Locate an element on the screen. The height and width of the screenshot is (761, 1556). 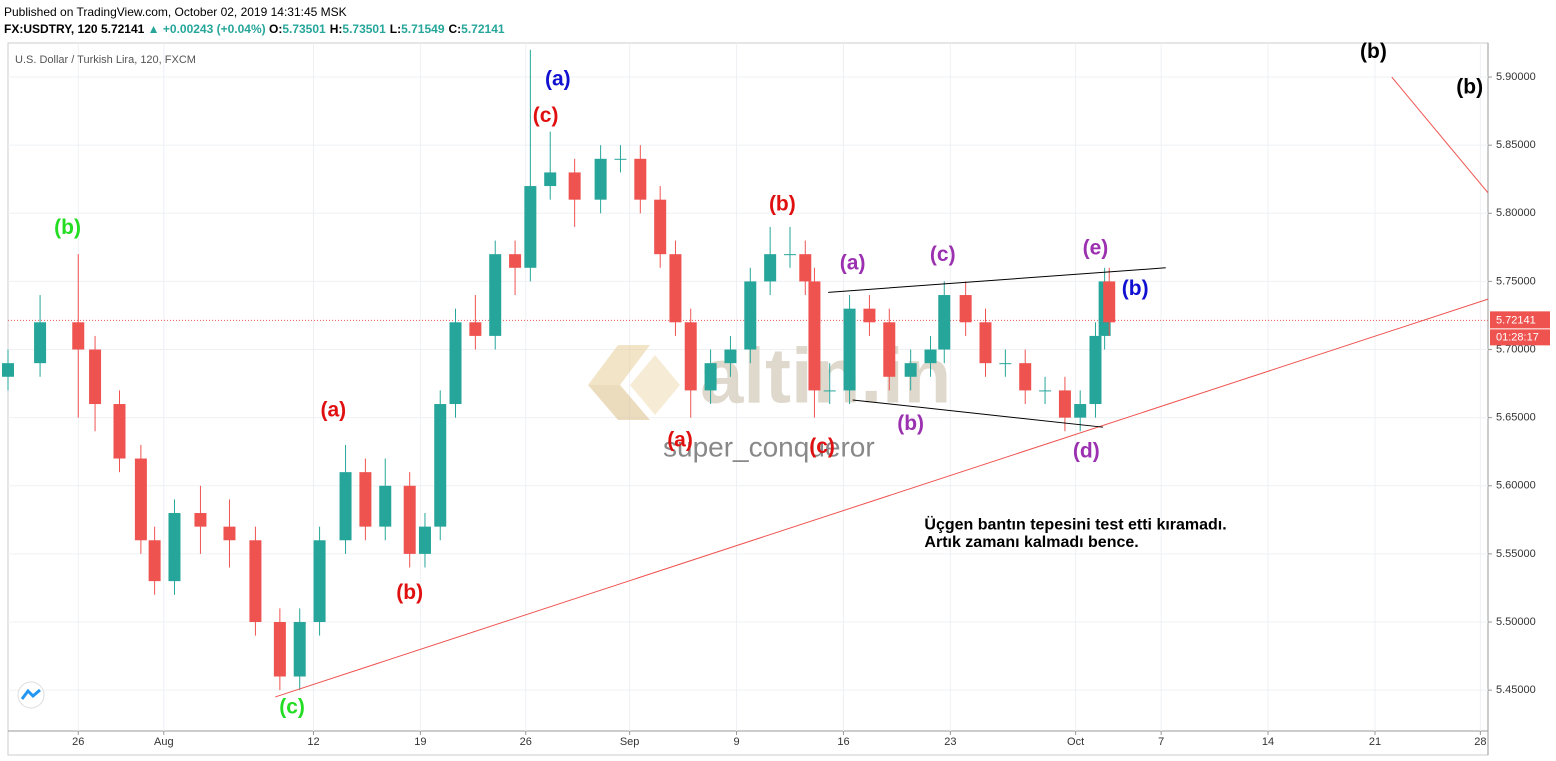
ohlc-label: O: is located at coordinates (275, 29).